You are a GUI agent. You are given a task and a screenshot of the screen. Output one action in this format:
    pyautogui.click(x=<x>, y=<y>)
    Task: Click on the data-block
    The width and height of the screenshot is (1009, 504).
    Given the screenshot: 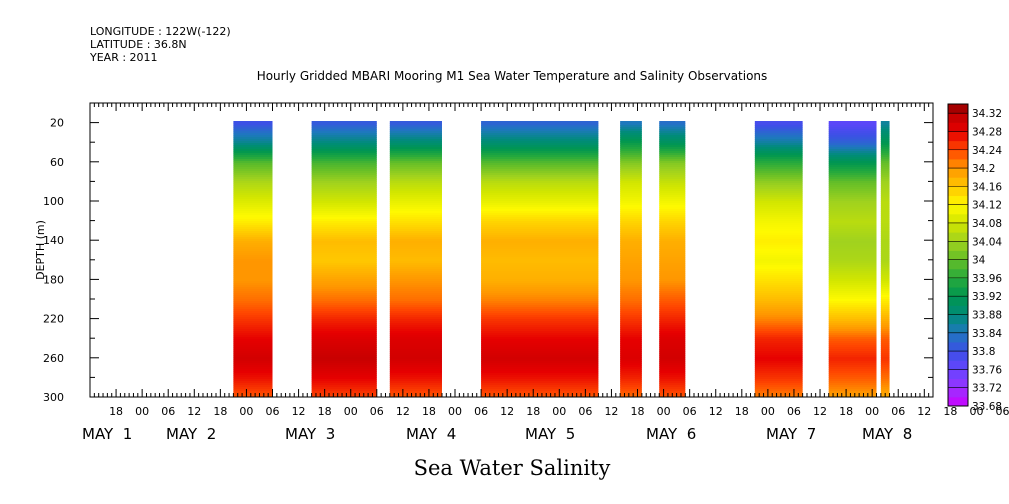 What is the action you would take?
    pyautogui.click(x=852, y=259)
    